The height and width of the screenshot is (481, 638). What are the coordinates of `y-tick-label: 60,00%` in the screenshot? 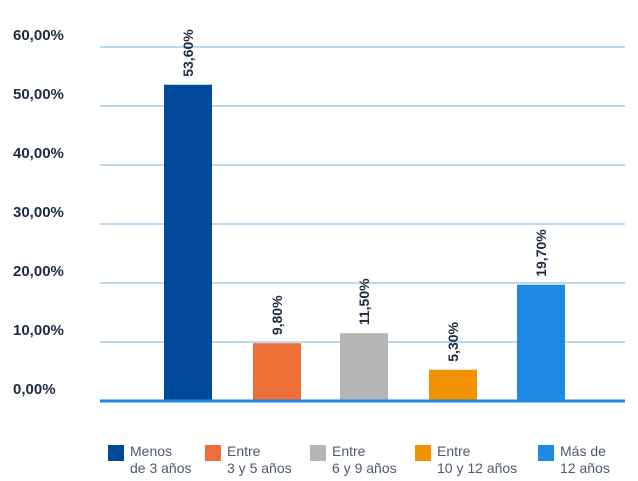 It's located at (38, 35).